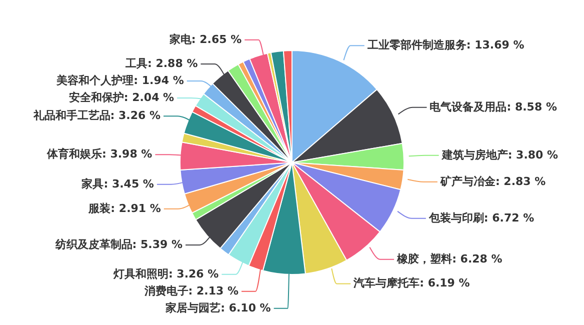  I want to click on slice-label: 汽车与摩托车: 6.19 %, so click(411, 283).